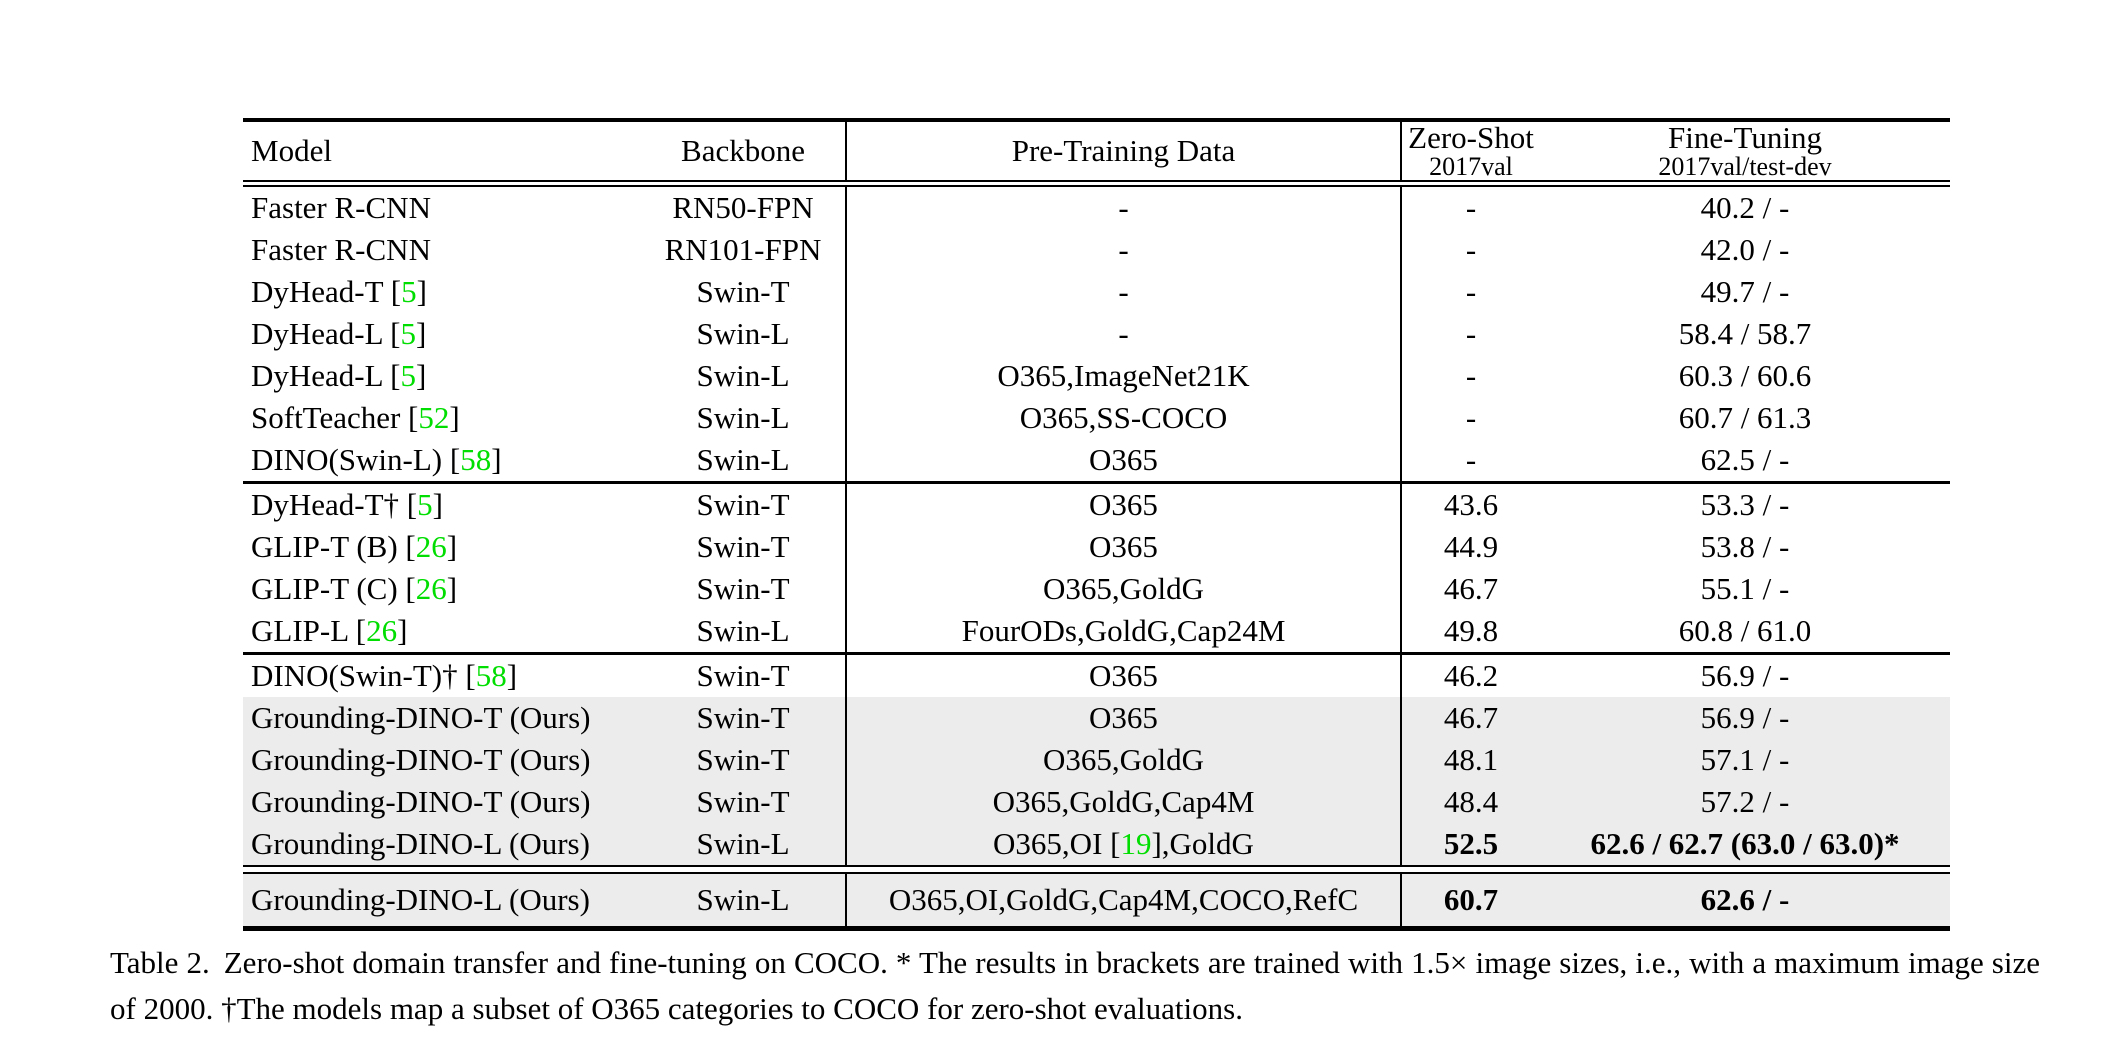 Image resolution: width=2116 pixels, height=1049 pixels. I want to click on cell-model: DyHead-T [5], so click(339, 291).